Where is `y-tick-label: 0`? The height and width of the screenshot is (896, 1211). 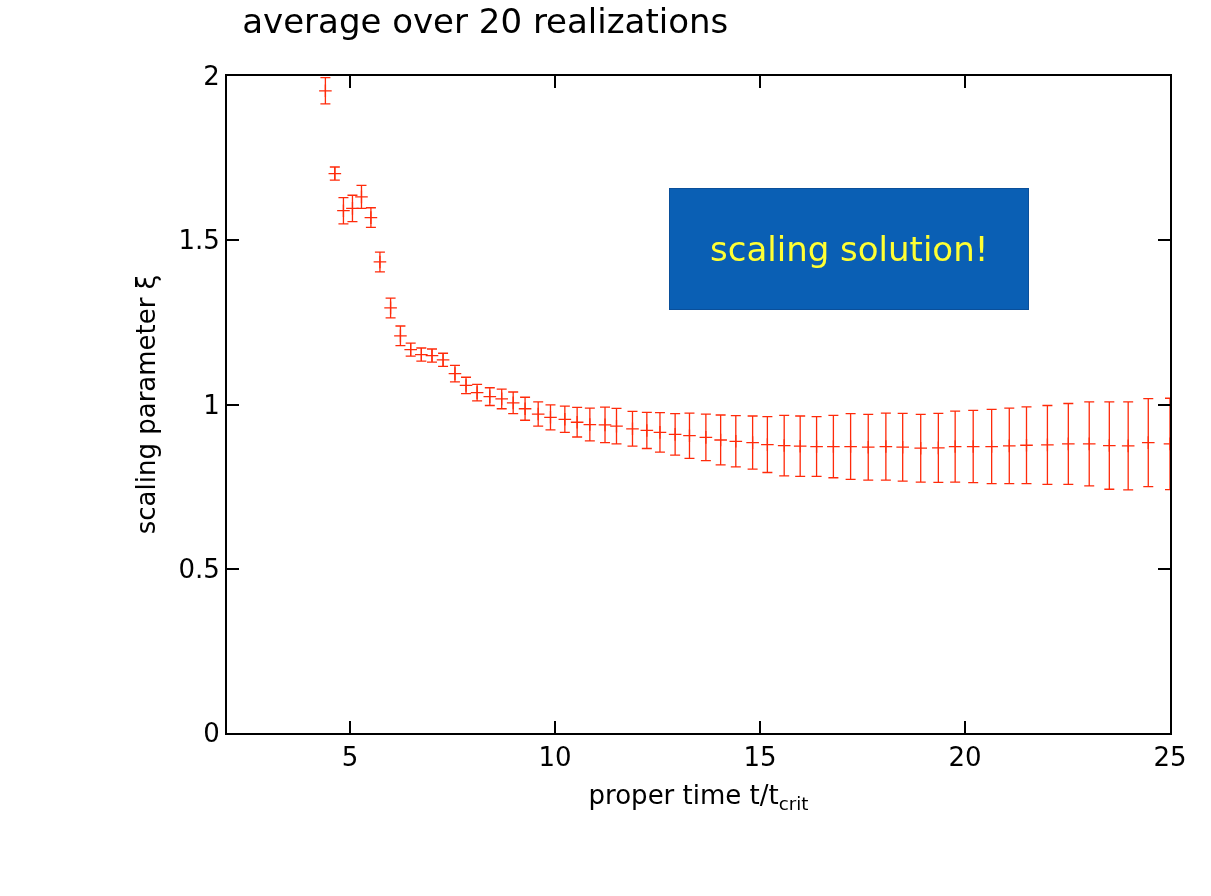 y-tick-label: 0 is located at coordinates (211, 733).